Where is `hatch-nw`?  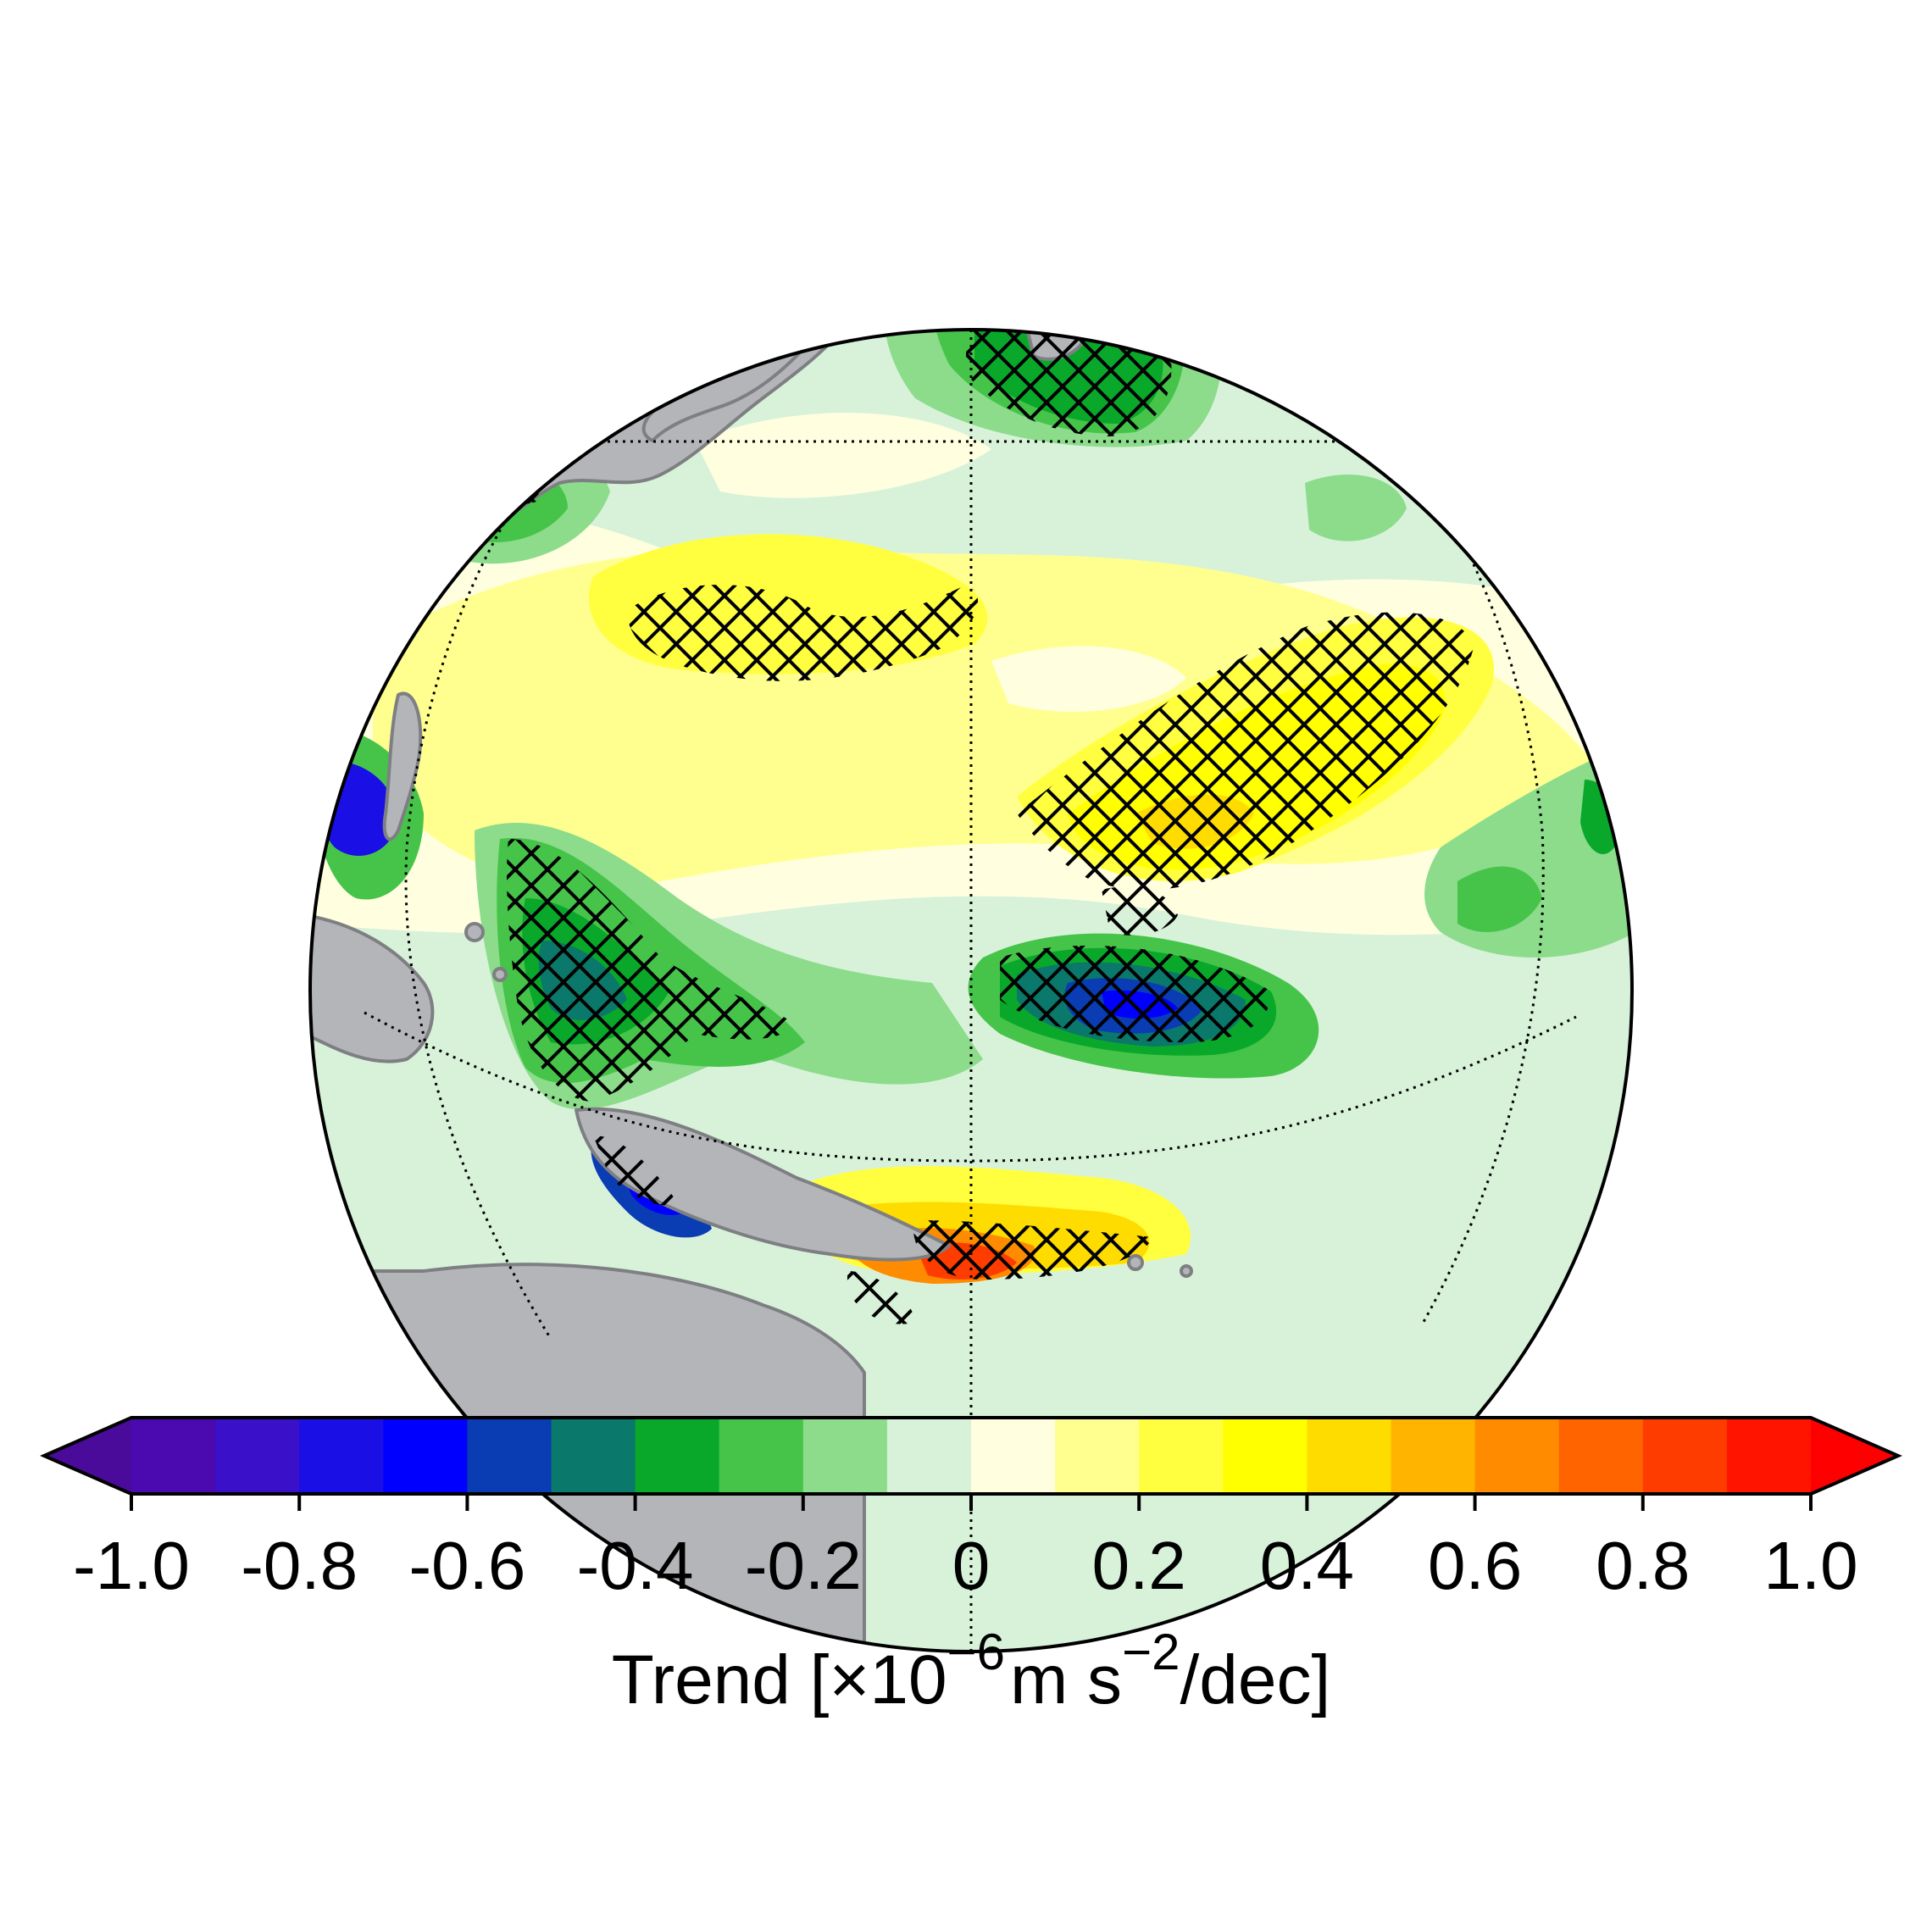
hatch-nw is located at coordinates (491, 480).